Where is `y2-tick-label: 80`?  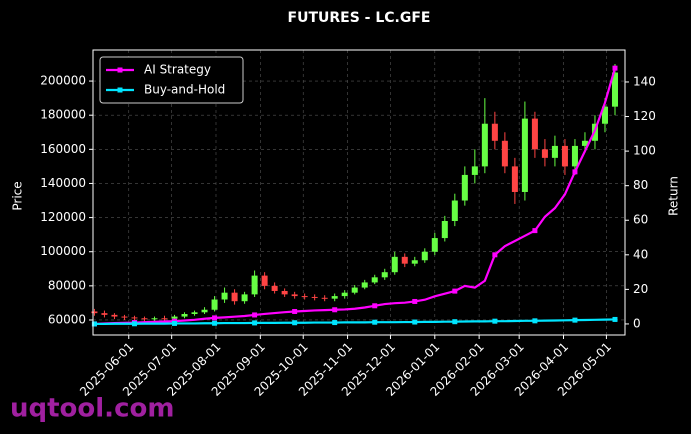 y2-tick-label: 80 is located at coordinates (640, 185).